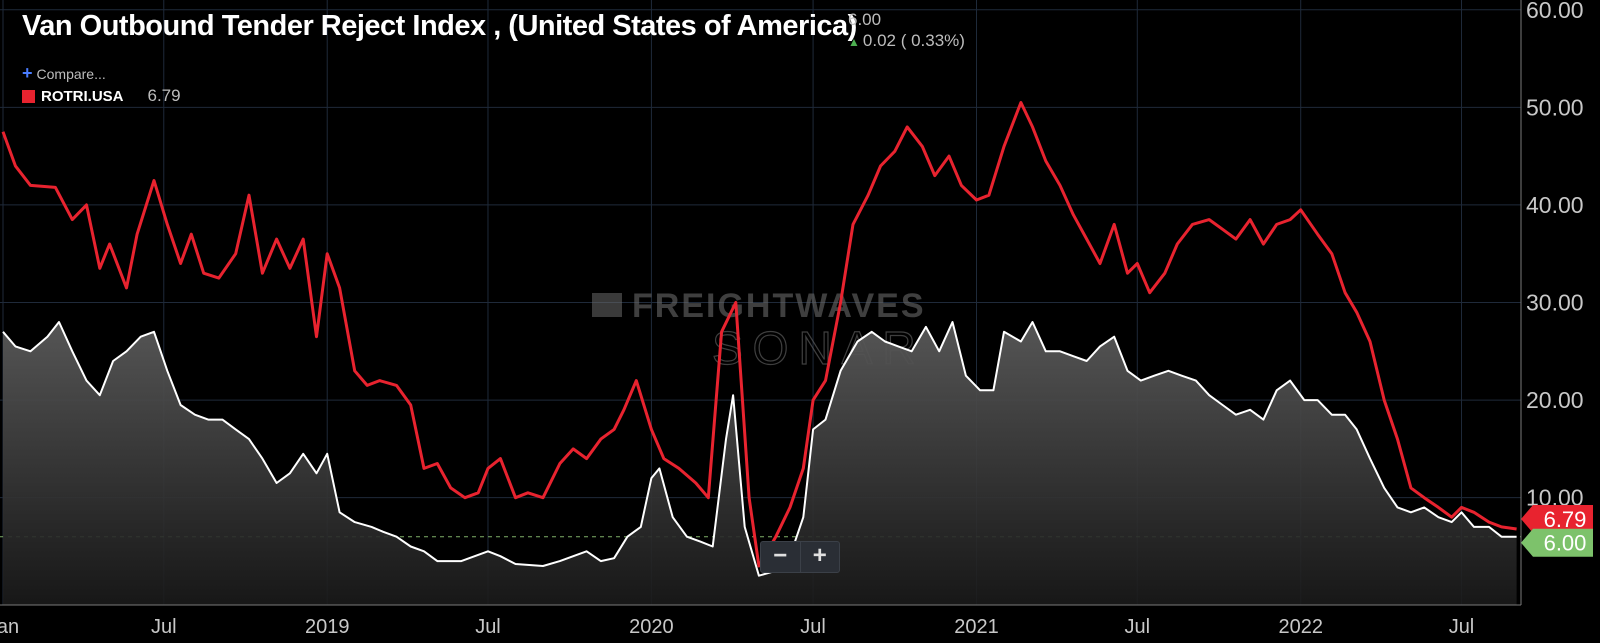 The image size is (1600, 643). Describe the element at coordinates (9, 627) in the screenshot. I see `x-tick-label: Jan` at that location.